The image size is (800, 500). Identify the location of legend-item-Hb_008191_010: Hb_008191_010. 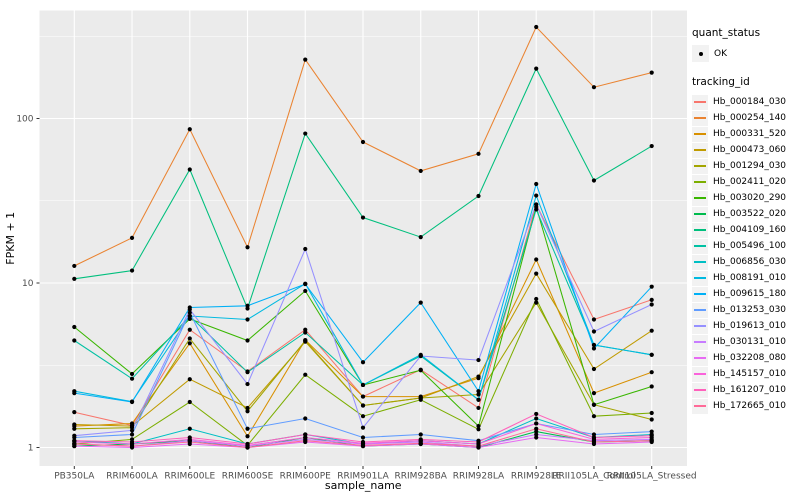
(745, 278).